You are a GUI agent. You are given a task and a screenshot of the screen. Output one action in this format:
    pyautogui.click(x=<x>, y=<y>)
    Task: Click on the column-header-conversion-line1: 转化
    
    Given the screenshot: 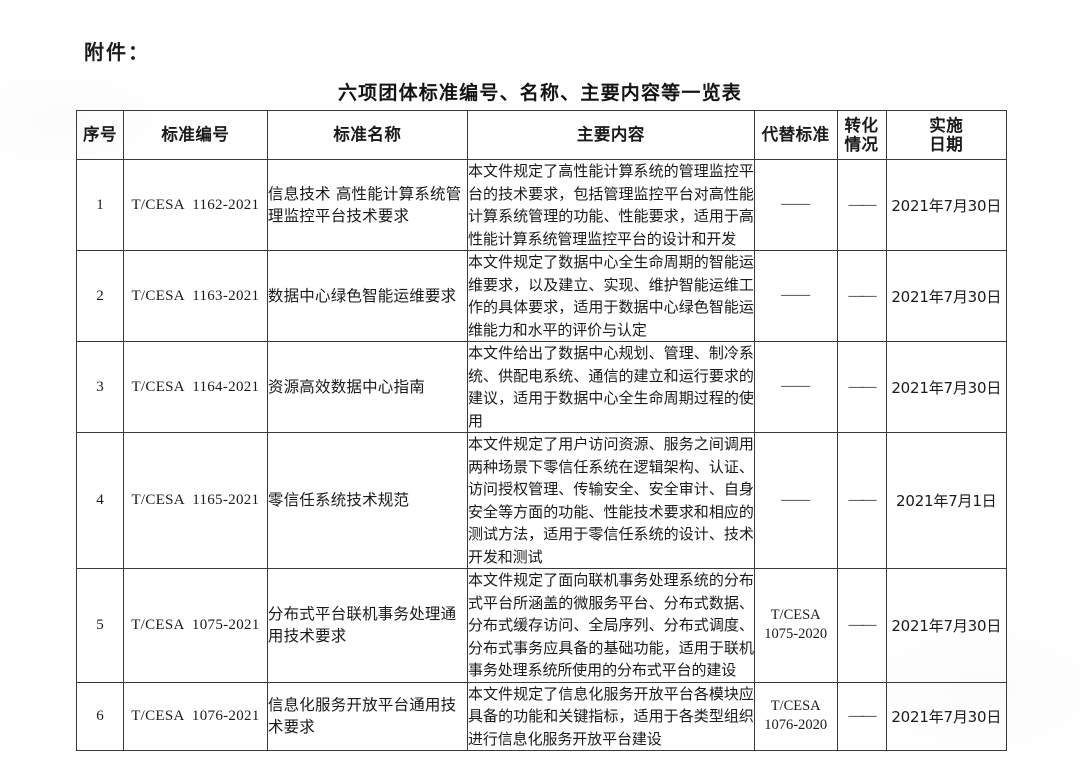 What is the action you would take?
    pyautogui.click(x=861, y=125)
    